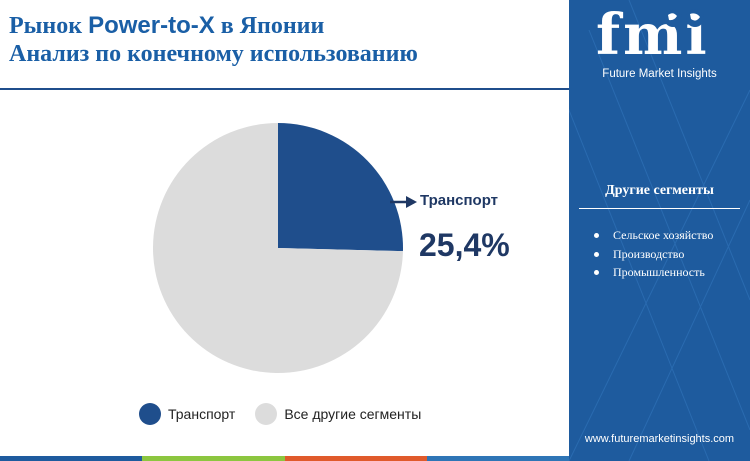 Image resolution: width=750 pixels, height=461 pixels. I want to click on sidebar-heading: Другие сегменты, so click(659, 190).